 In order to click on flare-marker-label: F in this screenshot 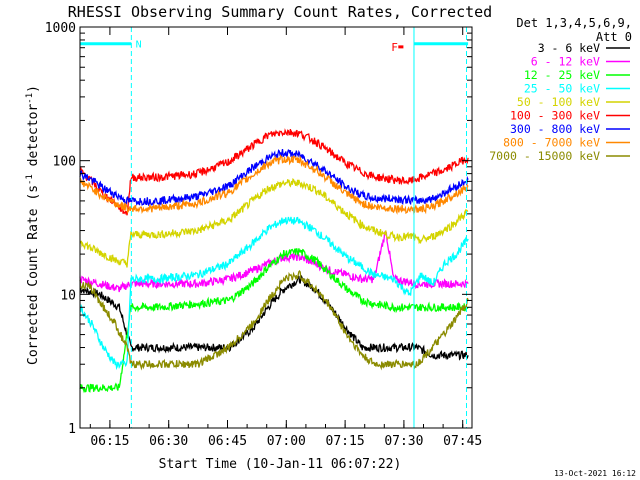, I will do `click(394, 47)`.